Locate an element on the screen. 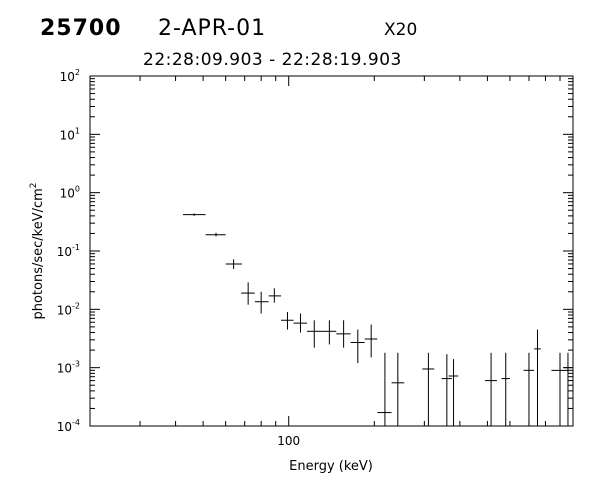 The width and height of the screenshot is (600, 480). y-tick-label: 10⁻¹ is located at coordinates (68, 251).